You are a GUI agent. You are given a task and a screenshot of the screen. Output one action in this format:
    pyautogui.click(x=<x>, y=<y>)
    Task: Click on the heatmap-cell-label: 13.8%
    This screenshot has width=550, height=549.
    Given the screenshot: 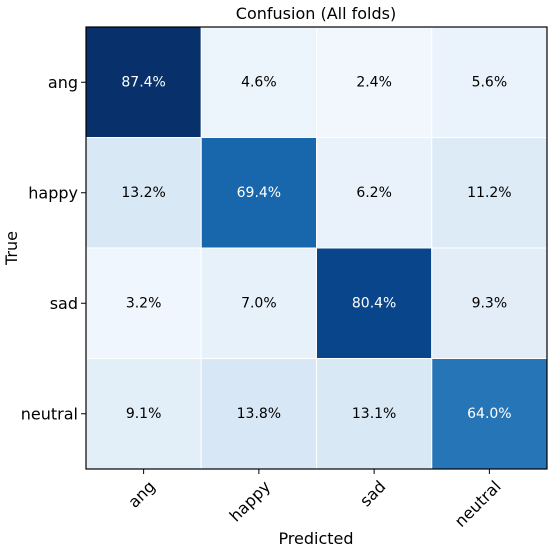 What is the action you would take?
    pyautogui.click(x=259, y=414)
    